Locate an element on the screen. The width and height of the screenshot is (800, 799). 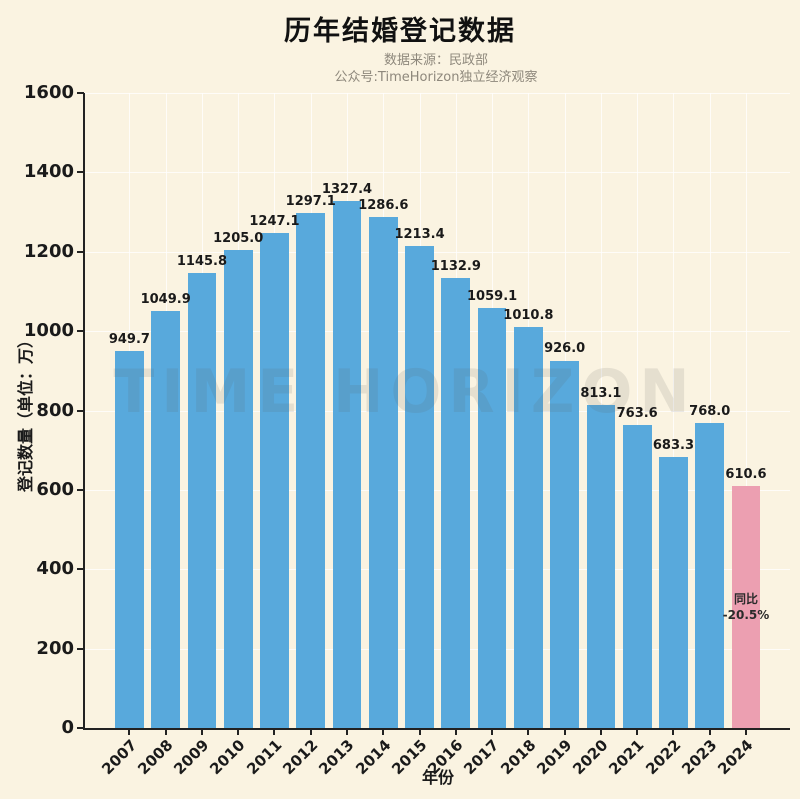
bar-2008 is located at coordinates (166, 519).